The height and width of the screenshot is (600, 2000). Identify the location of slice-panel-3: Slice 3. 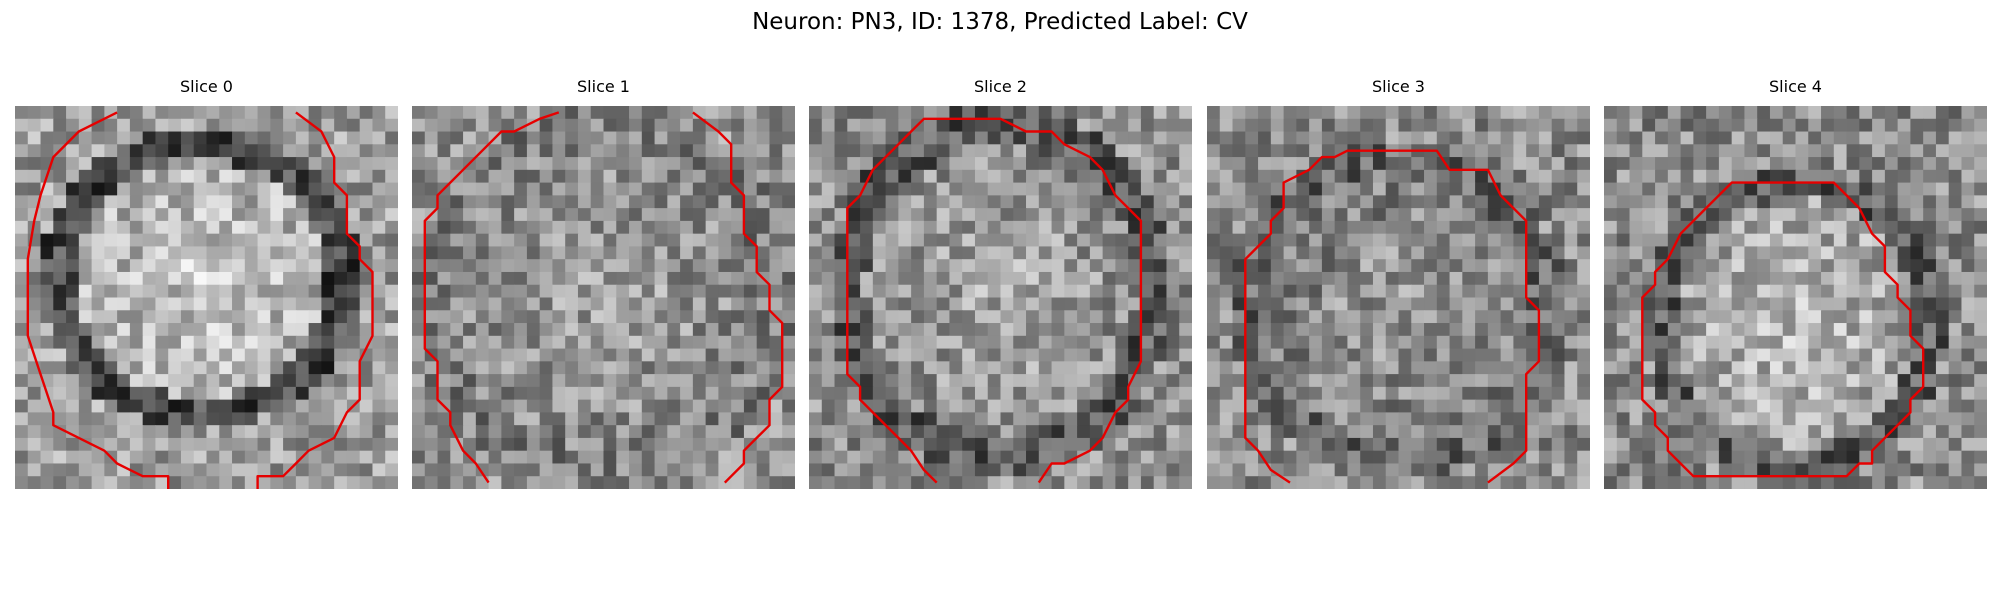
(1398, 283).